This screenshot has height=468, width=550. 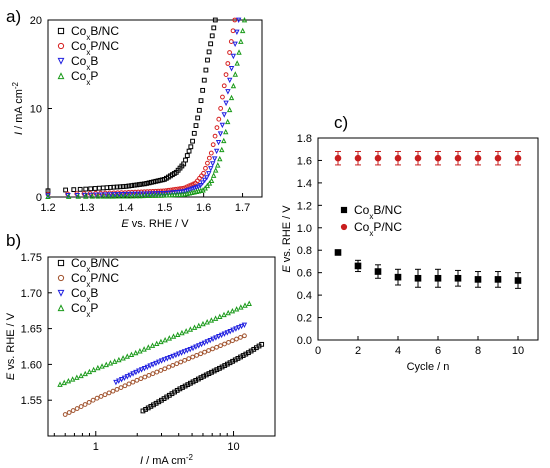 I want to click on x-tick-label-2: 1.4, so click(x=125, y=208).